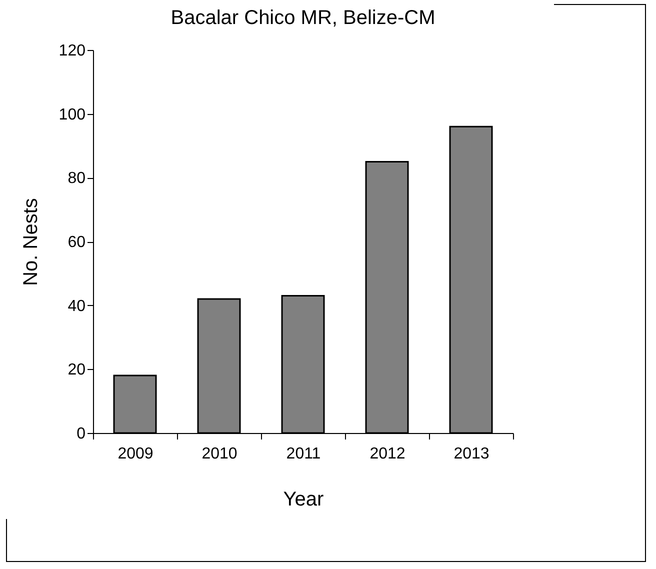  What do you see at coordinates (303, 454) in the screenshot?
I see `x-tick-label: 2011` at bounding box center [303, 454].